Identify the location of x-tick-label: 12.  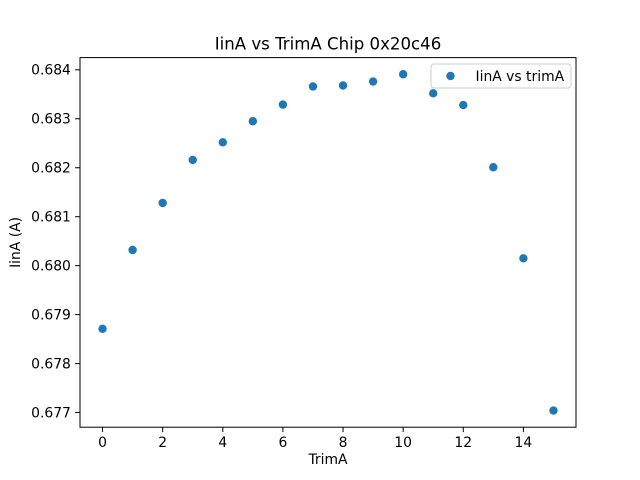
(463, 443).